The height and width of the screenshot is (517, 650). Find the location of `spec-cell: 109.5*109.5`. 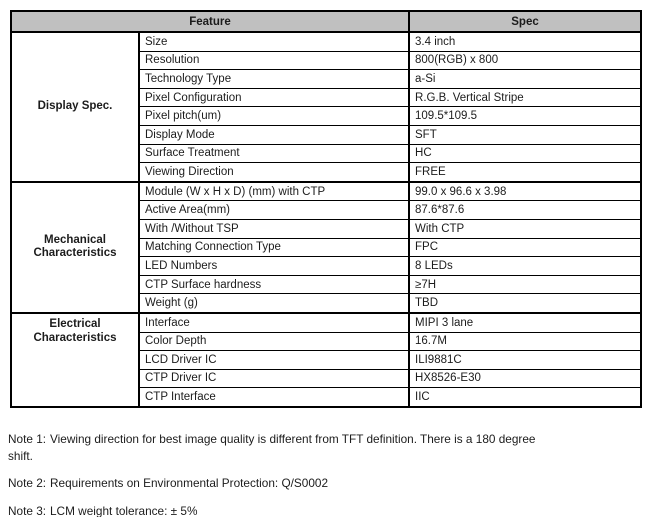

spec-cell: 109.5*109.5 is located at coordinates (525, 116).